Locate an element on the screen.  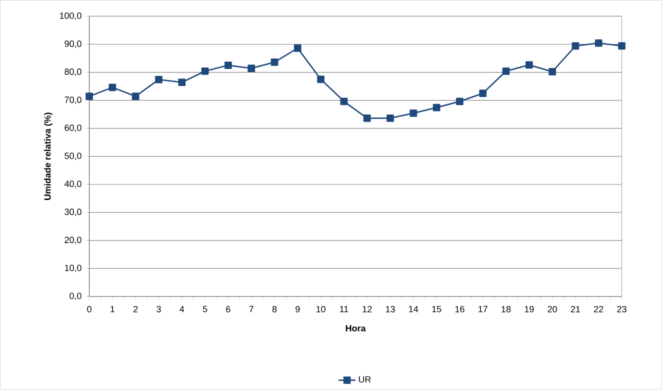
y-tick-label: 30,0 is located at coordinates (73, 212).